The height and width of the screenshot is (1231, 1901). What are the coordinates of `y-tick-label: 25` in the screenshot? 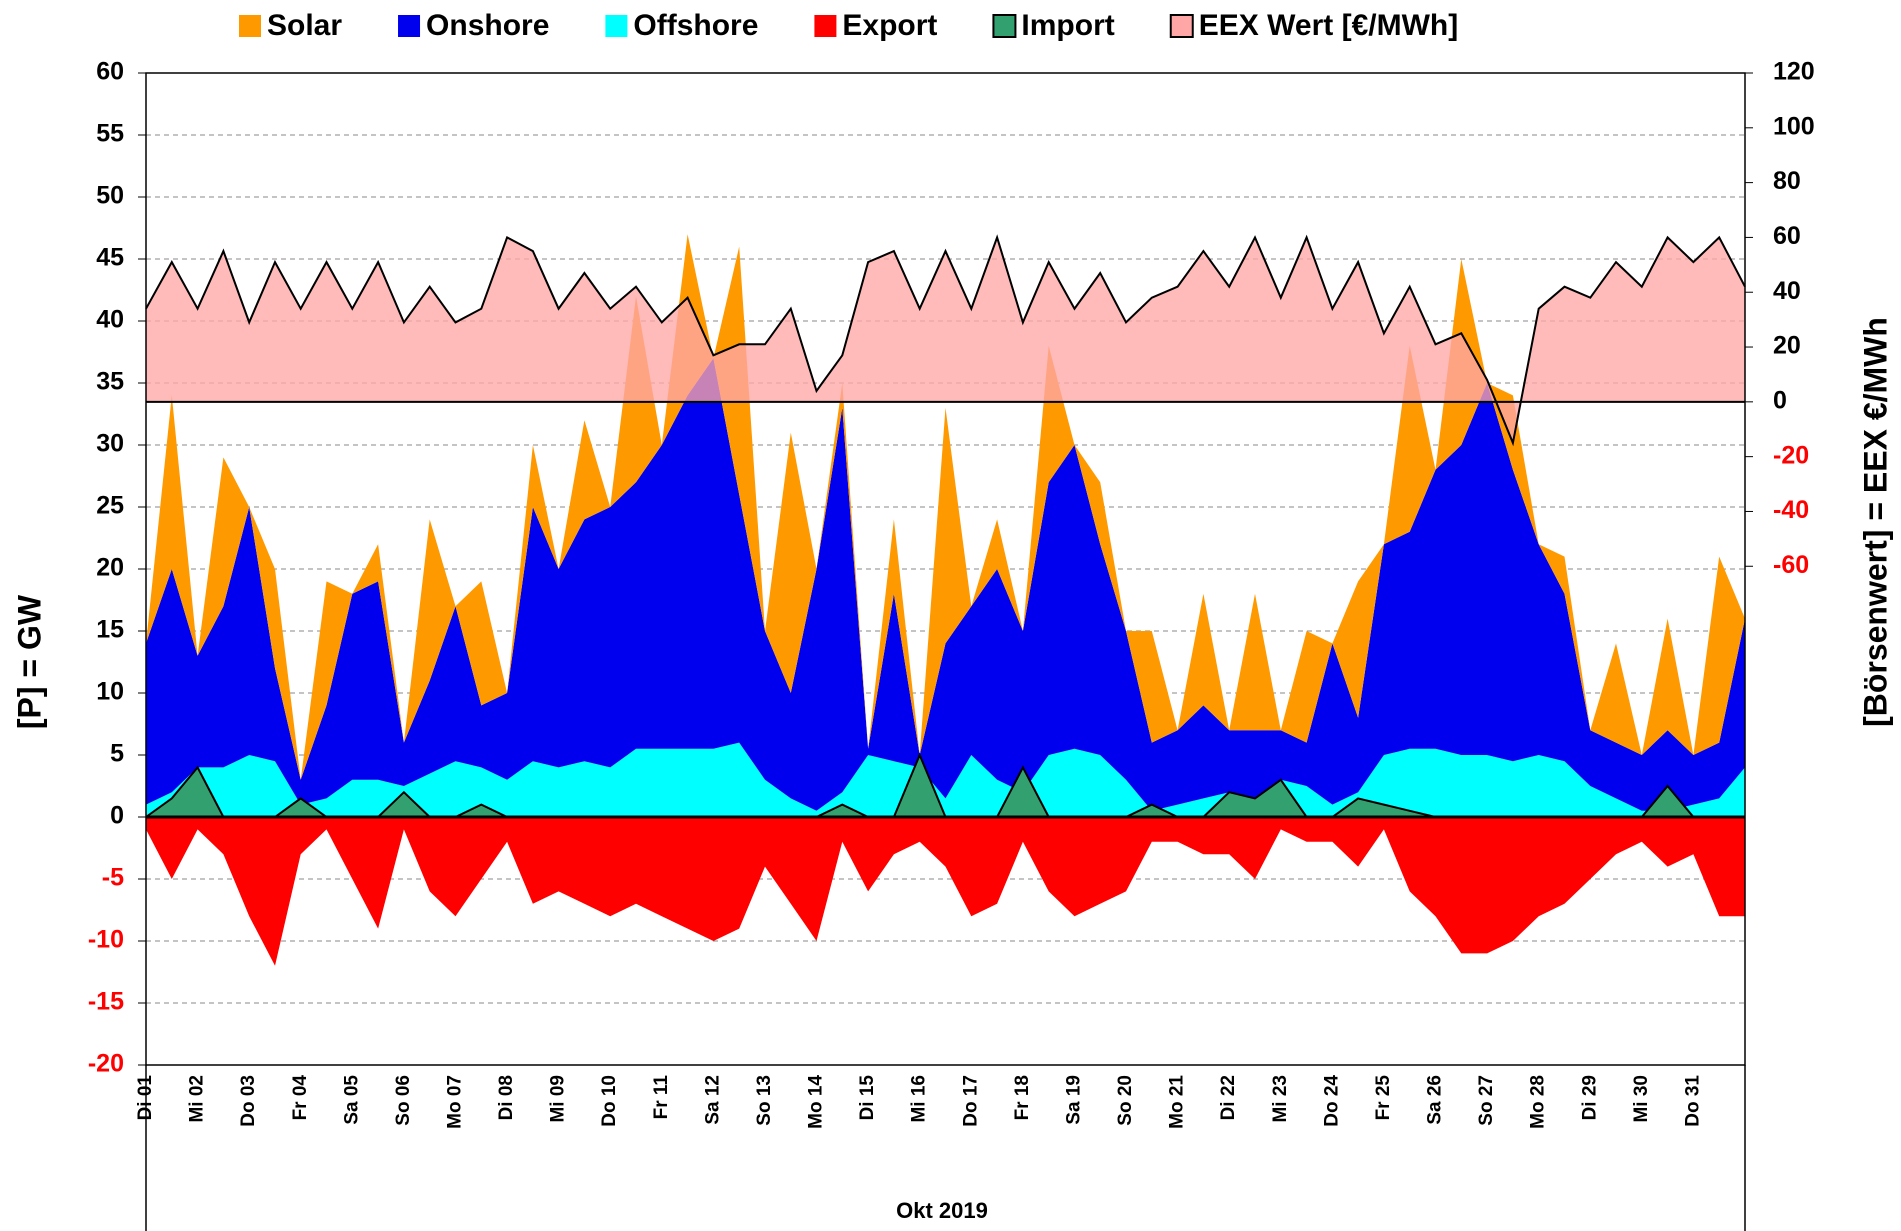 It's located at (110, 506).